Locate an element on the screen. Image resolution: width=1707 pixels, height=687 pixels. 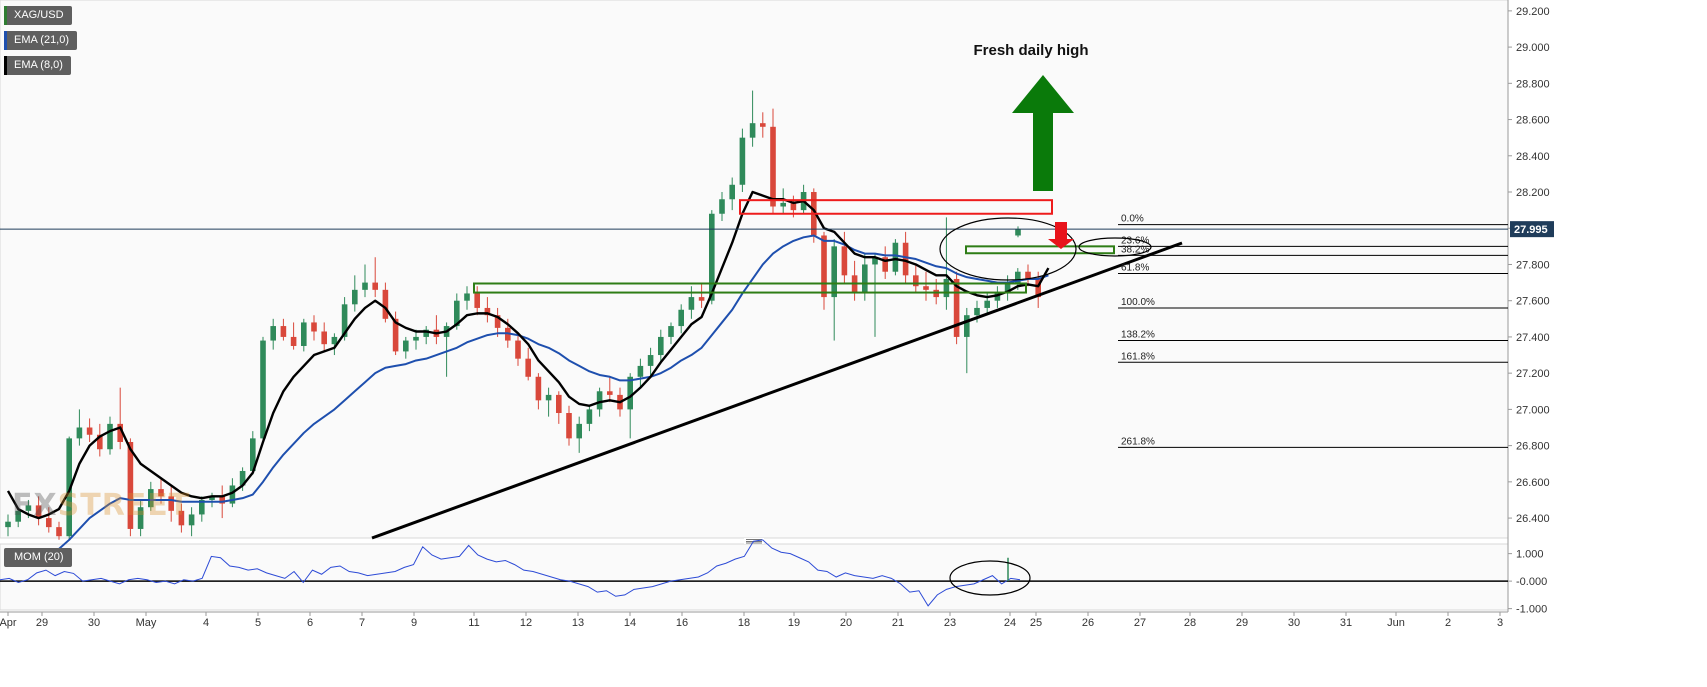
fib-level-label: 261.8% is located at coordinates (1138, 441).